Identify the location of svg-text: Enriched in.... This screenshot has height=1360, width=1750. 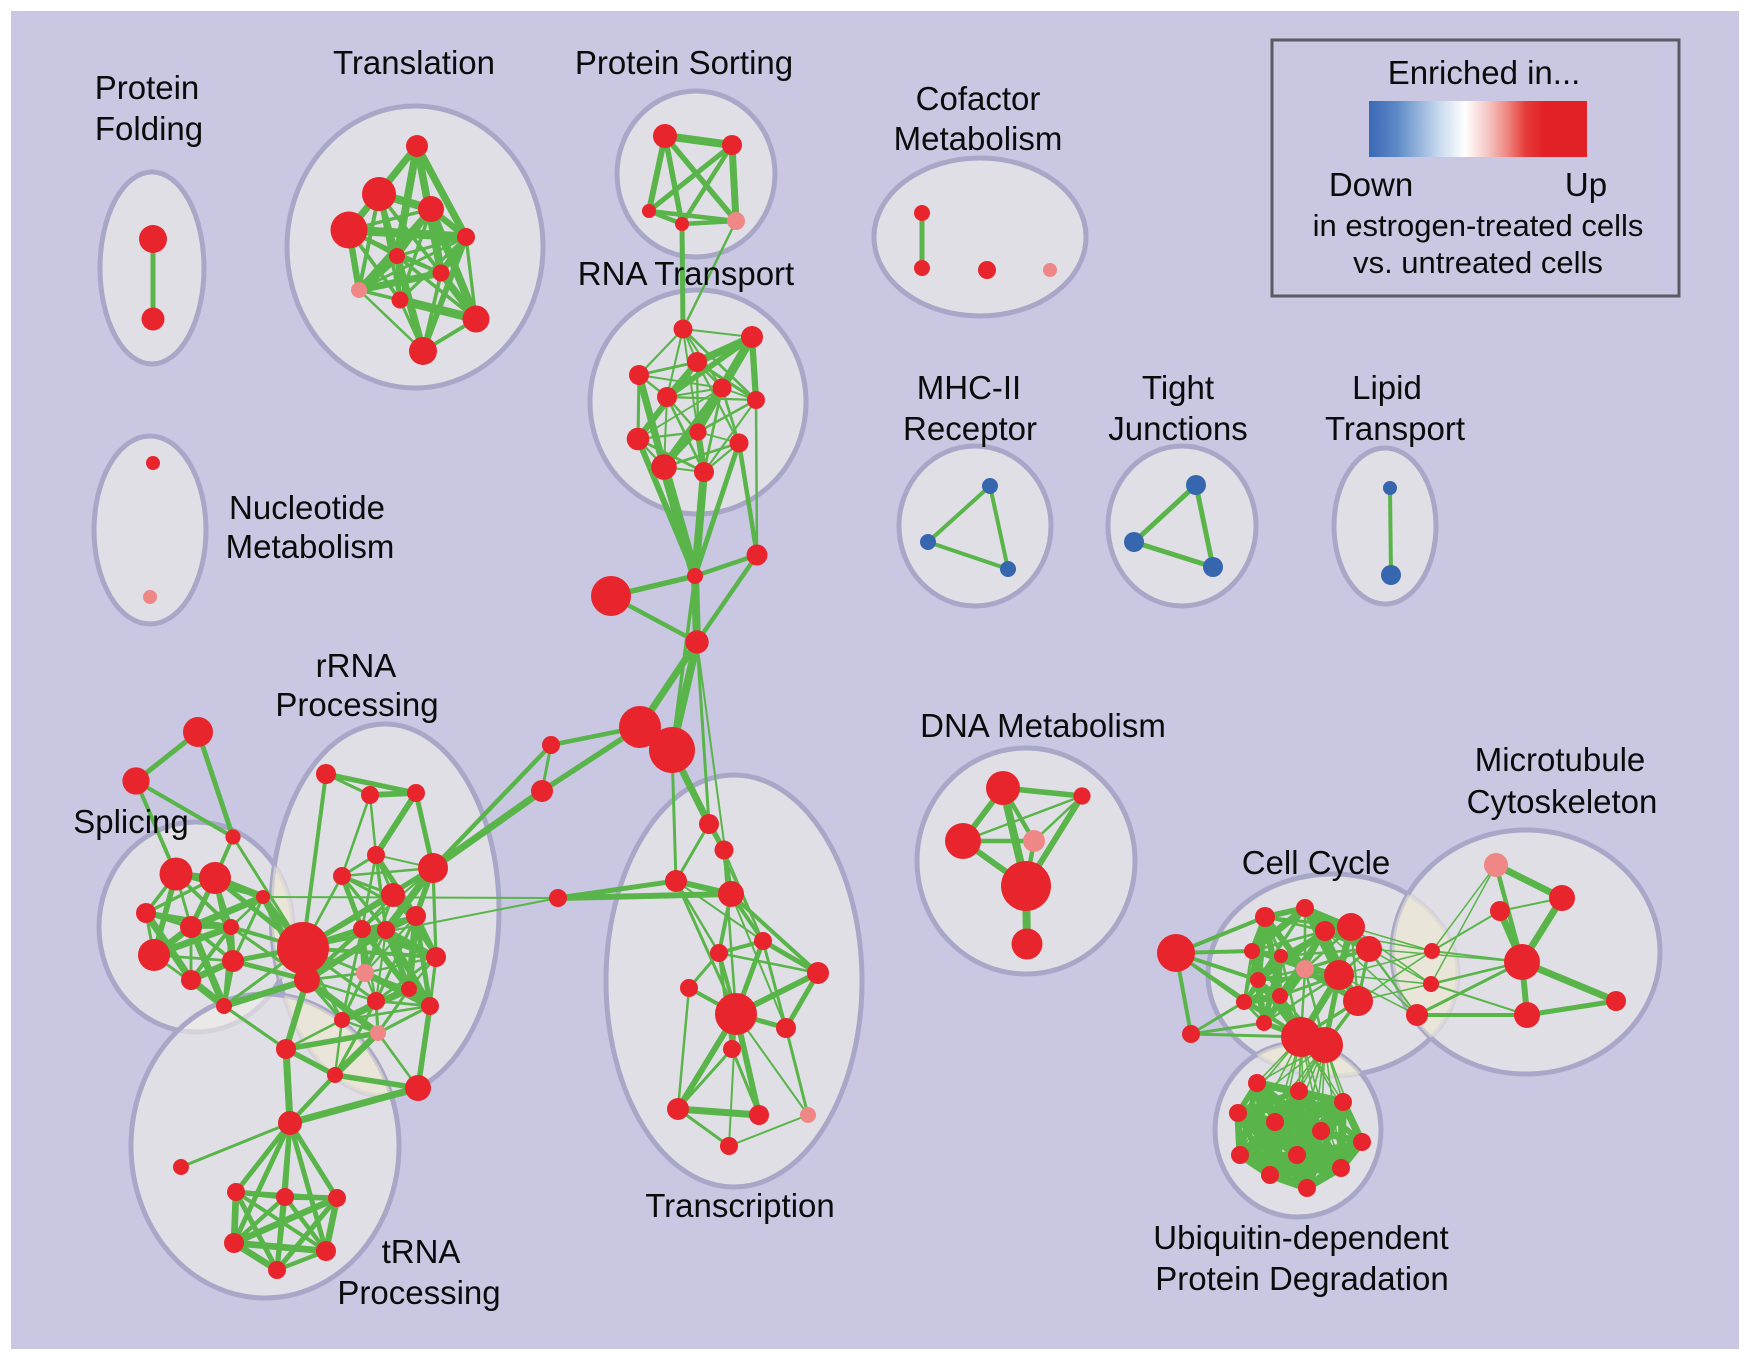
(1484, 72).